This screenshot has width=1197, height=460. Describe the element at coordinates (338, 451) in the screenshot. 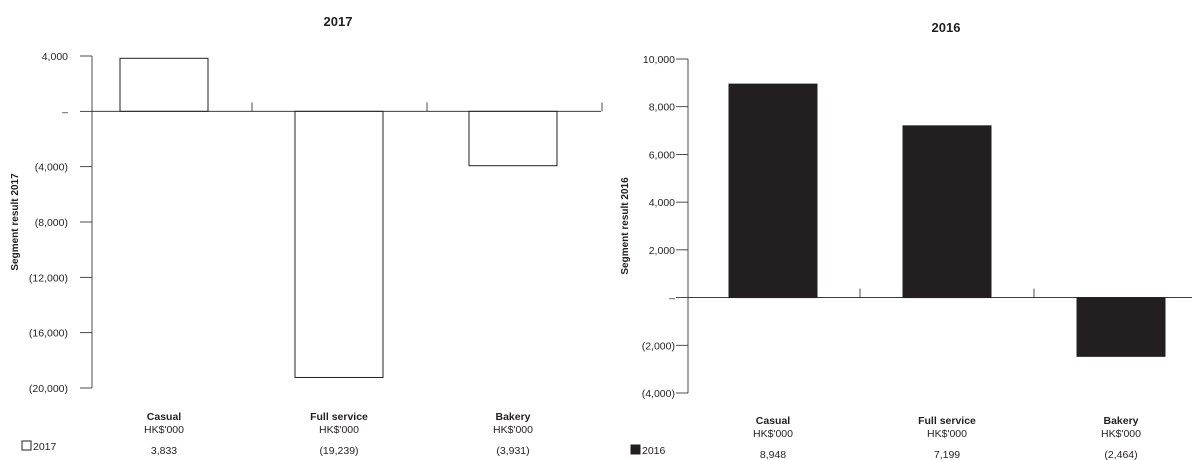

I see `data-label: (19,239)` at that location.